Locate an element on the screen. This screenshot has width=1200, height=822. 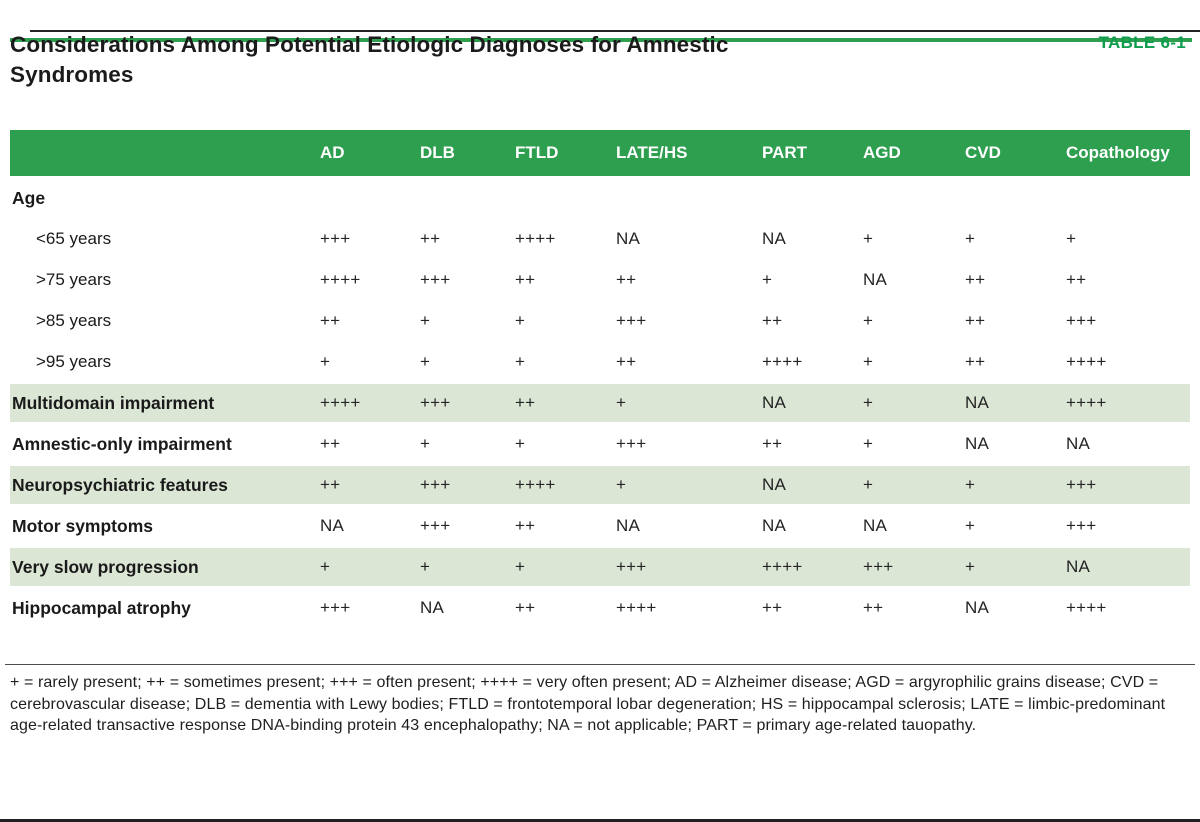
column-header-cvd: CVD is located at coordinates (983, 152).